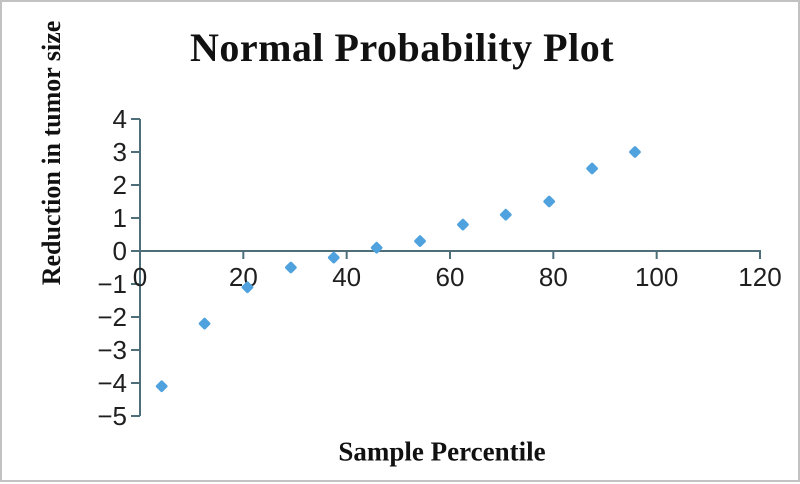  I want to click on x-tick-label: 120, so click(759, 277).